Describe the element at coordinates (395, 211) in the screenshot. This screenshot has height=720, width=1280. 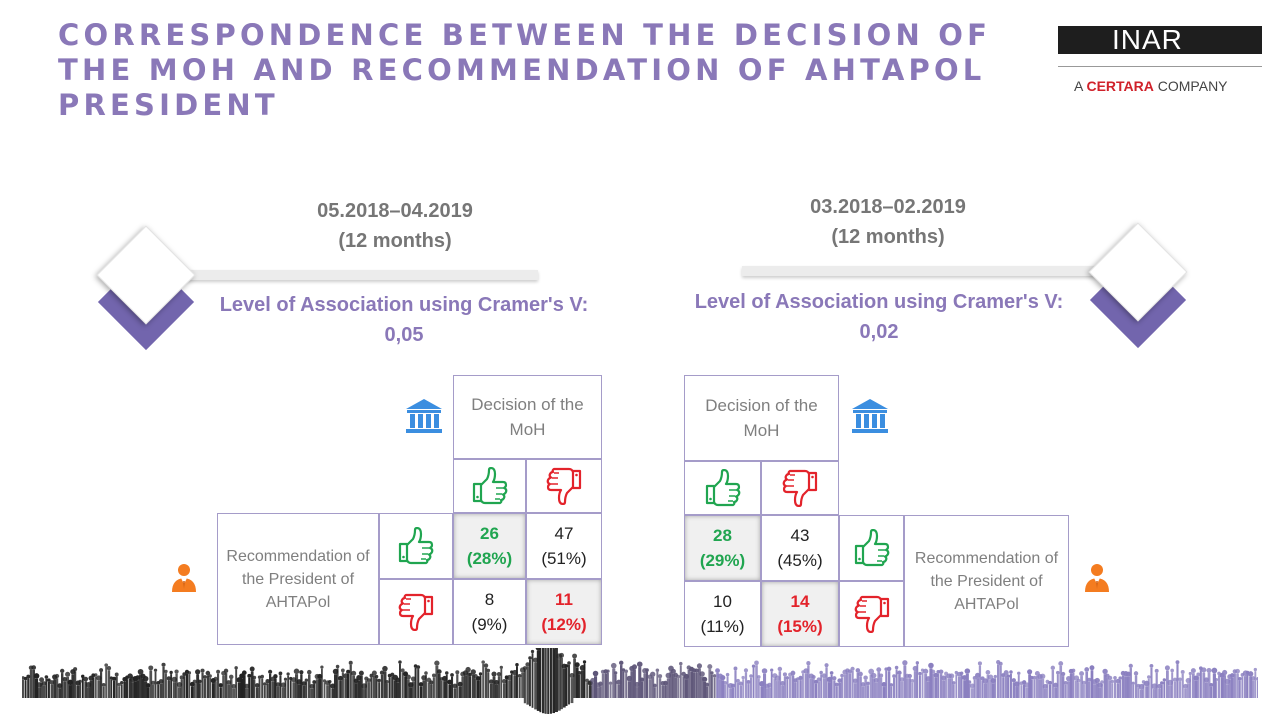
I see `left-period-range: 05.2018–04.2019` at that location.